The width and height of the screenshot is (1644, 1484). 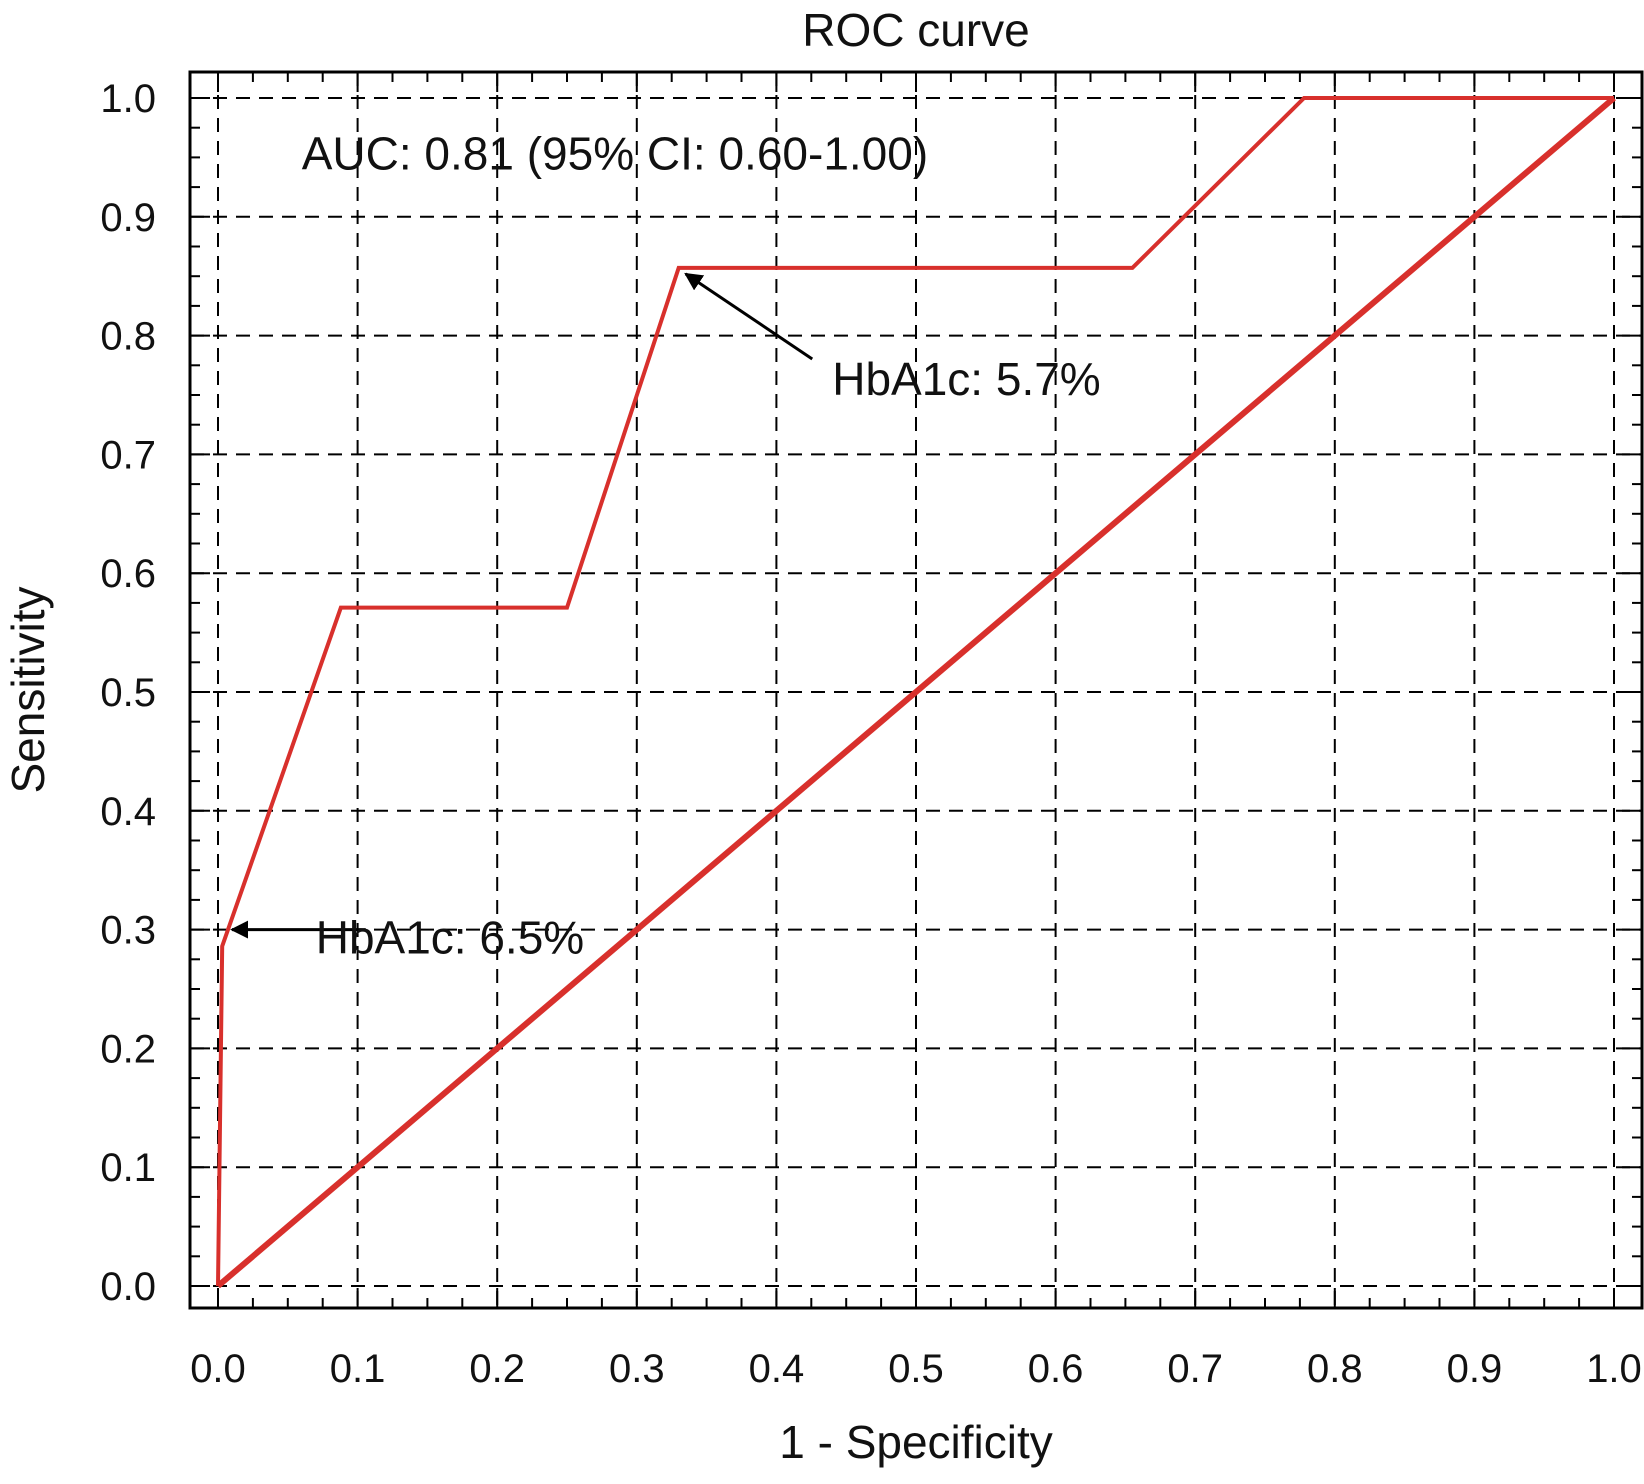 I want to click on y-tick-label: 1.0, so click(x=128, y=99).